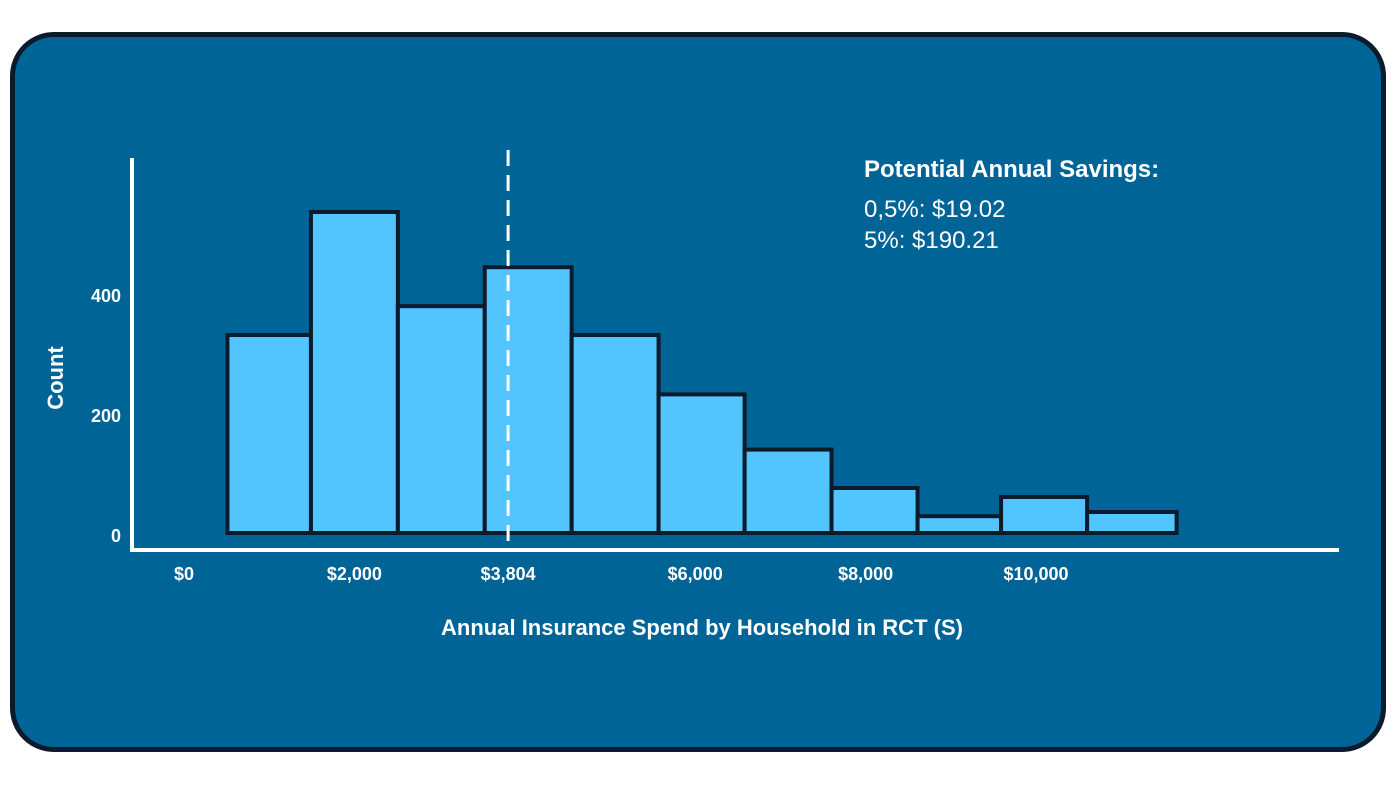 The height and width of the screenshot is (809, 1400). Describe the element at coordinates (354, 574) in the screenshot. I see `x-tick-label: $2,000` at that location.